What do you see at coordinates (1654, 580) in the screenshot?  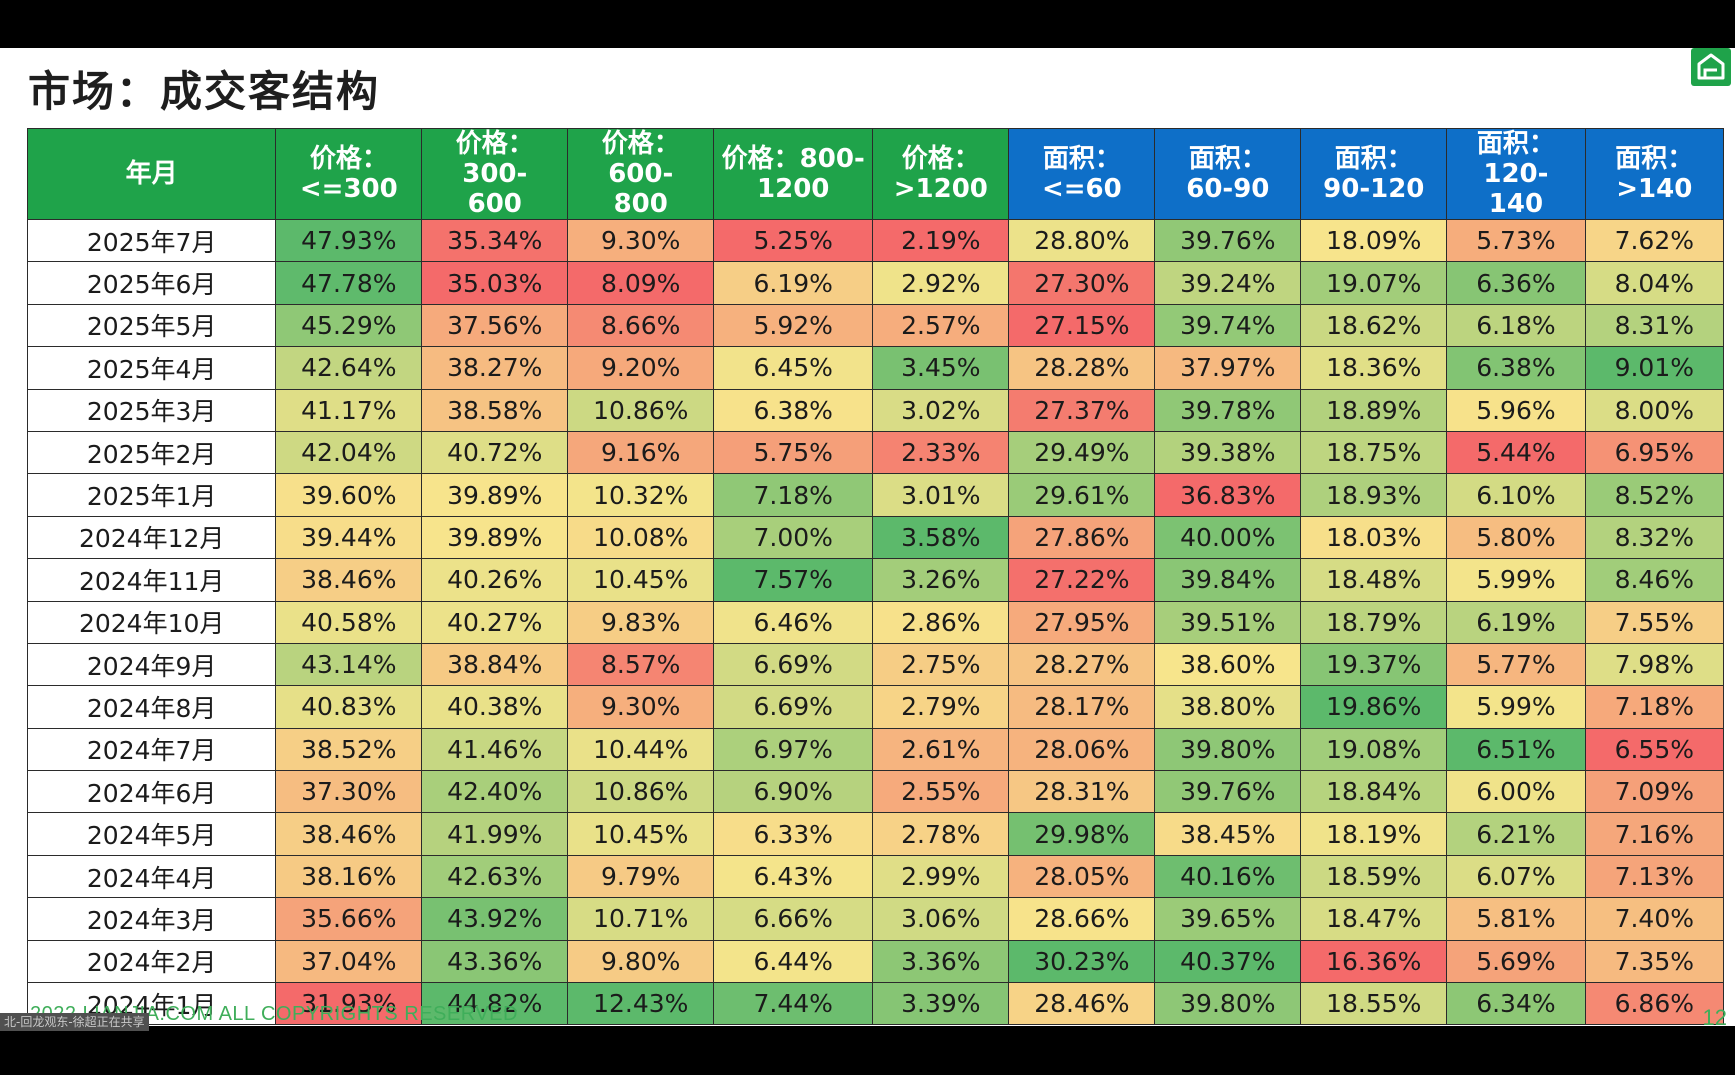 I see `value-cell: 8.46%` at bounding box center [1654, 580].